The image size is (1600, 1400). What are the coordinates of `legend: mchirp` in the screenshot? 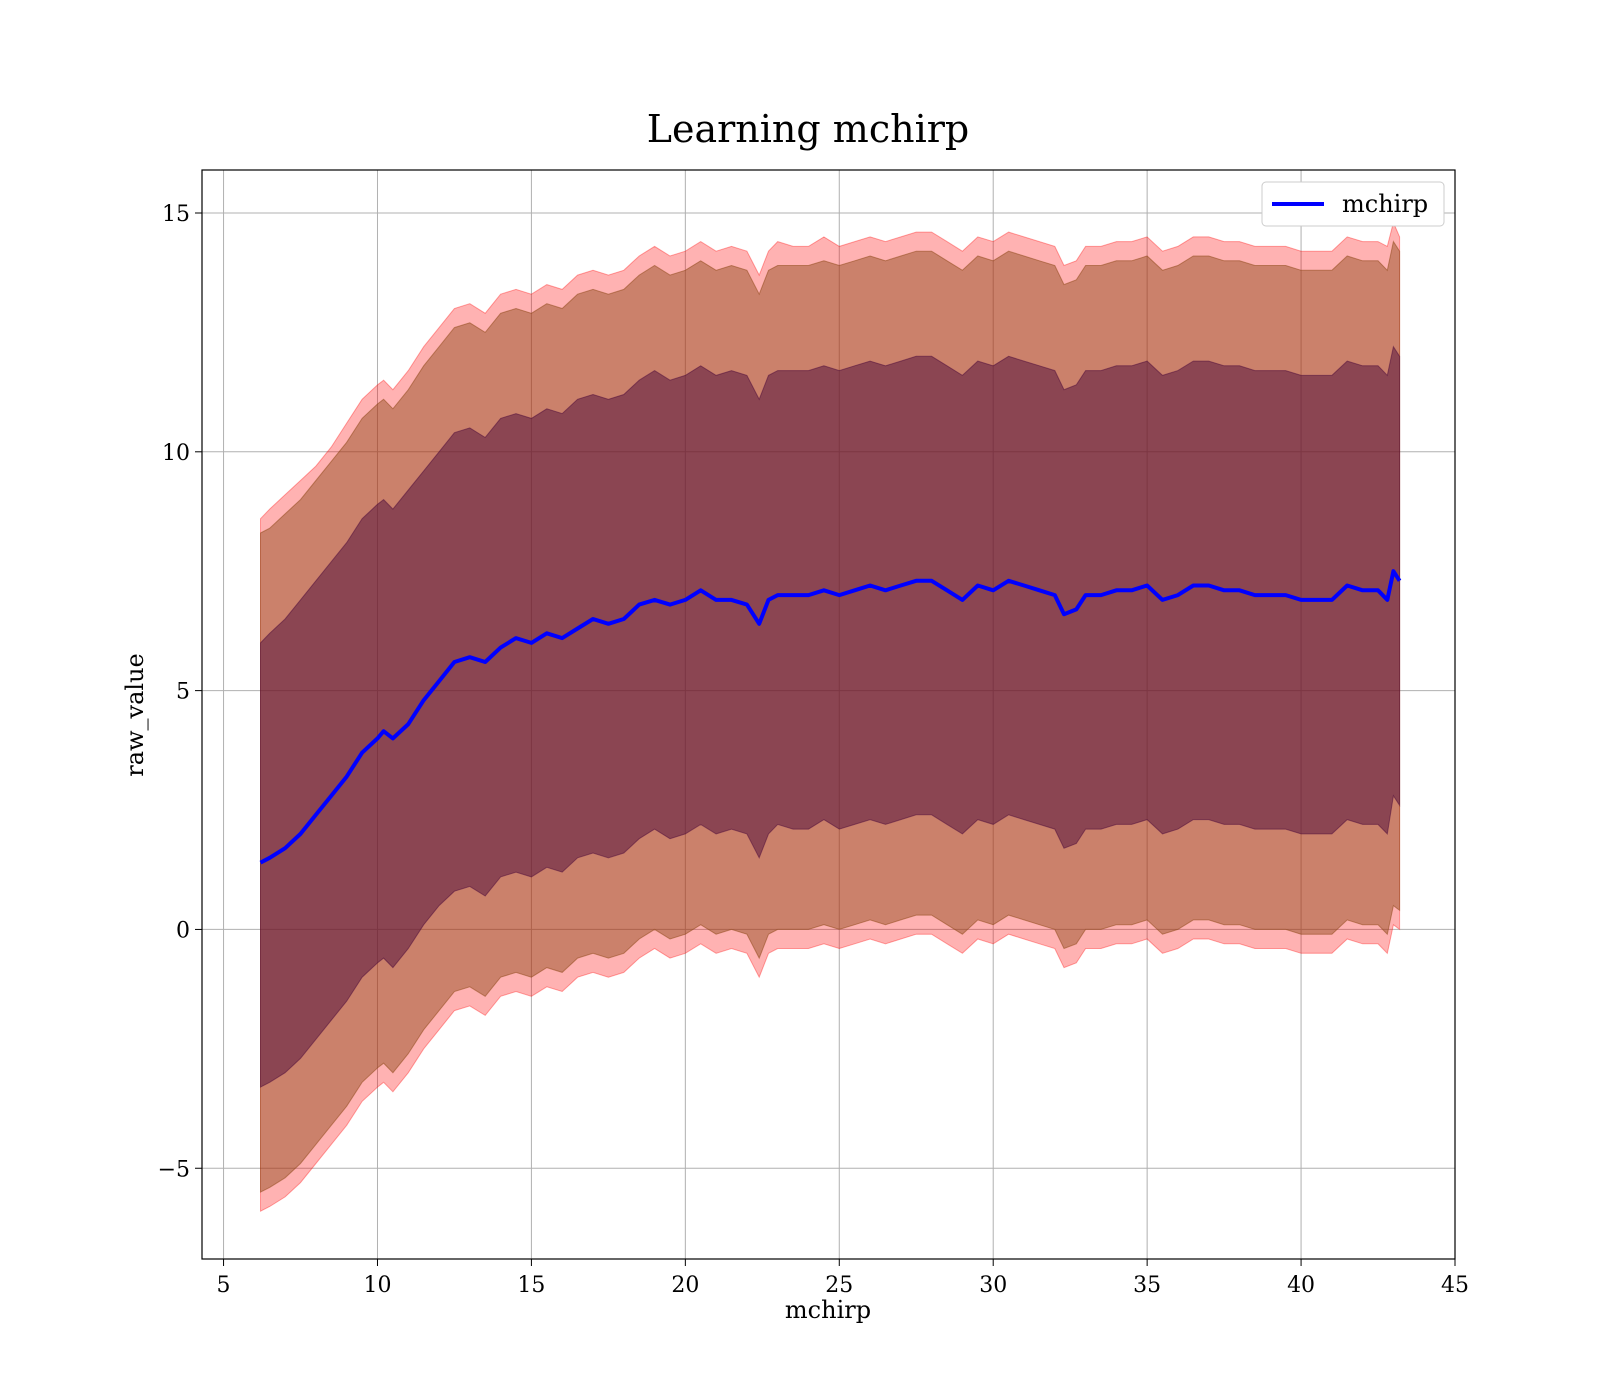 It's located at (1353, 204).